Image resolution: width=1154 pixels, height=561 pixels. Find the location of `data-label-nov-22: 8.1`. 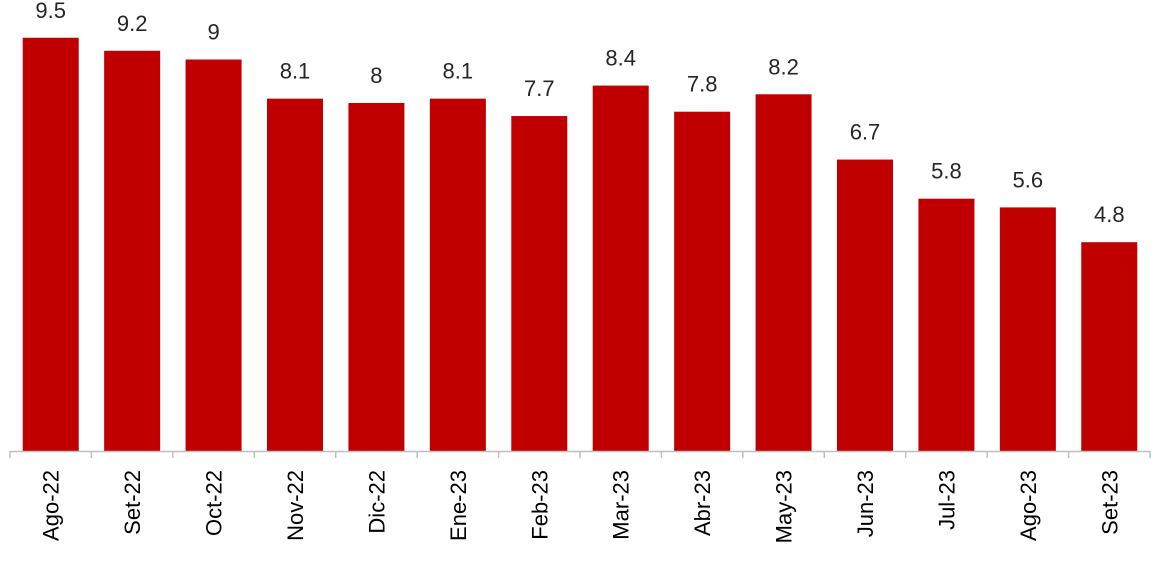

data-label-nov-22: 8.1 is located at coordinates (295, 71).